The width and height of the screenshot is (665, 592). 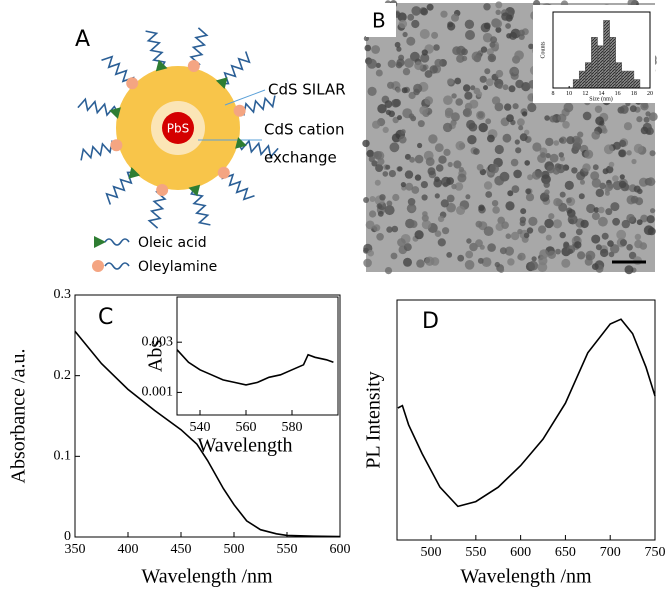 I want to click on x-tick-label: 700, so click(x=610, y=552).